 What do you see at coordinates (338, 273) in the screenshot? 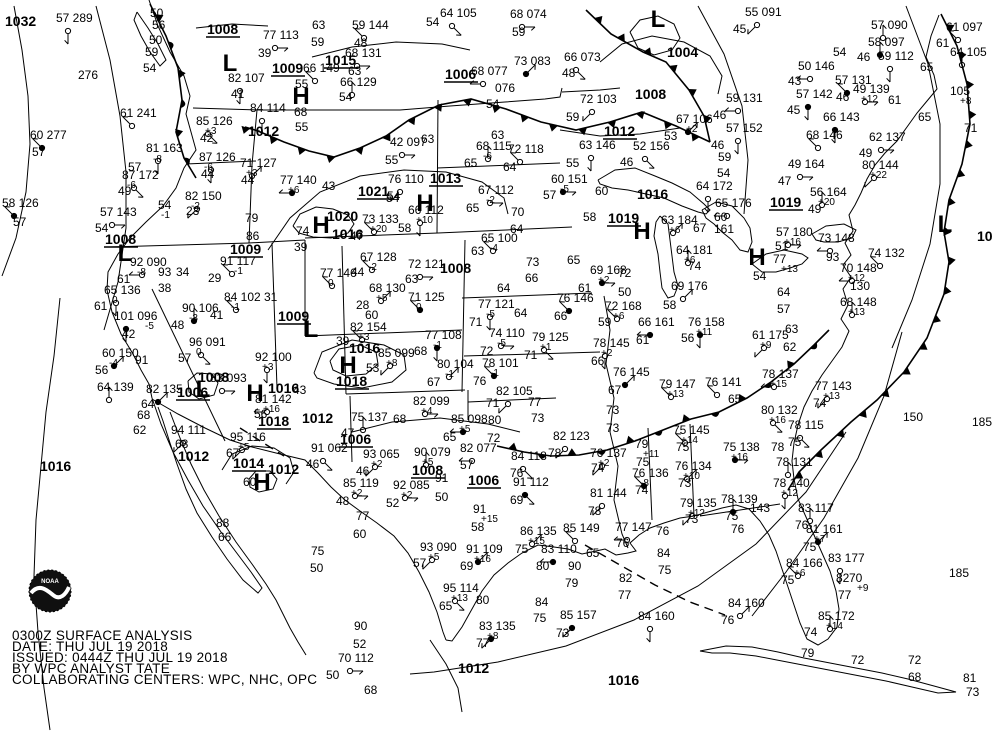
I see `svg-text: 77 146` at bounding box center [338, 273].